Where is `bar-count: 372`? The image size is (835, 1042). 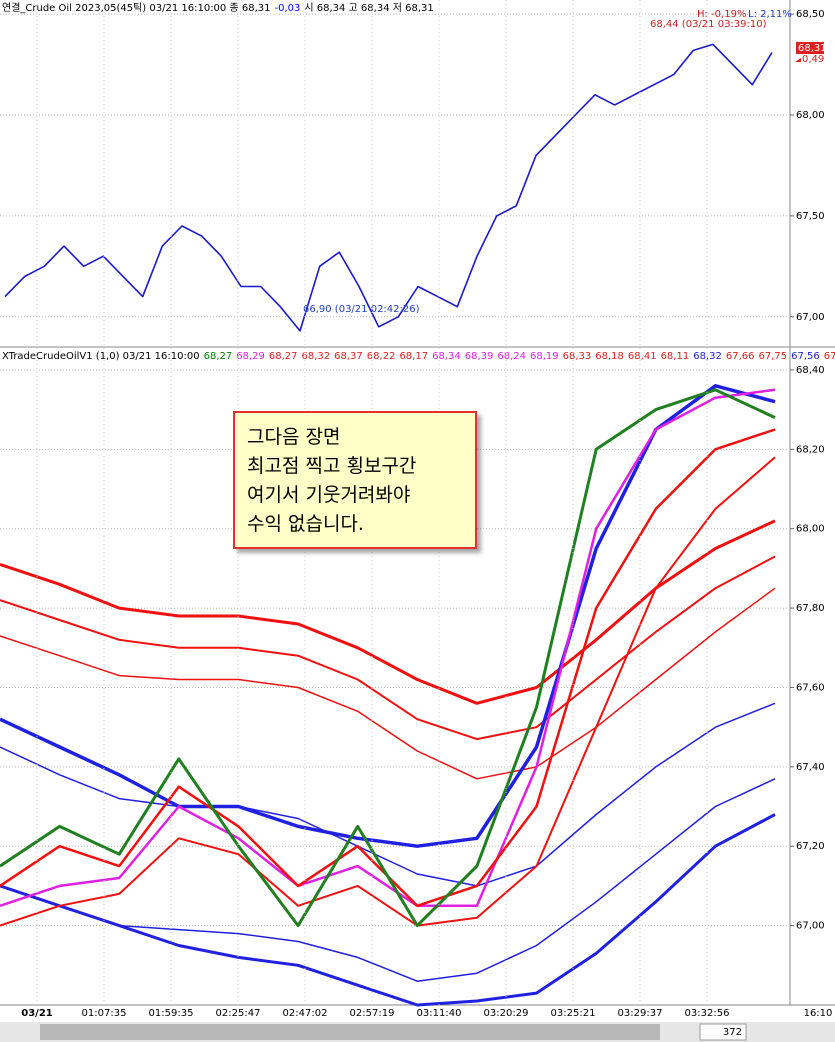
bar-count: 372 is located at coordinates (732, 1032).